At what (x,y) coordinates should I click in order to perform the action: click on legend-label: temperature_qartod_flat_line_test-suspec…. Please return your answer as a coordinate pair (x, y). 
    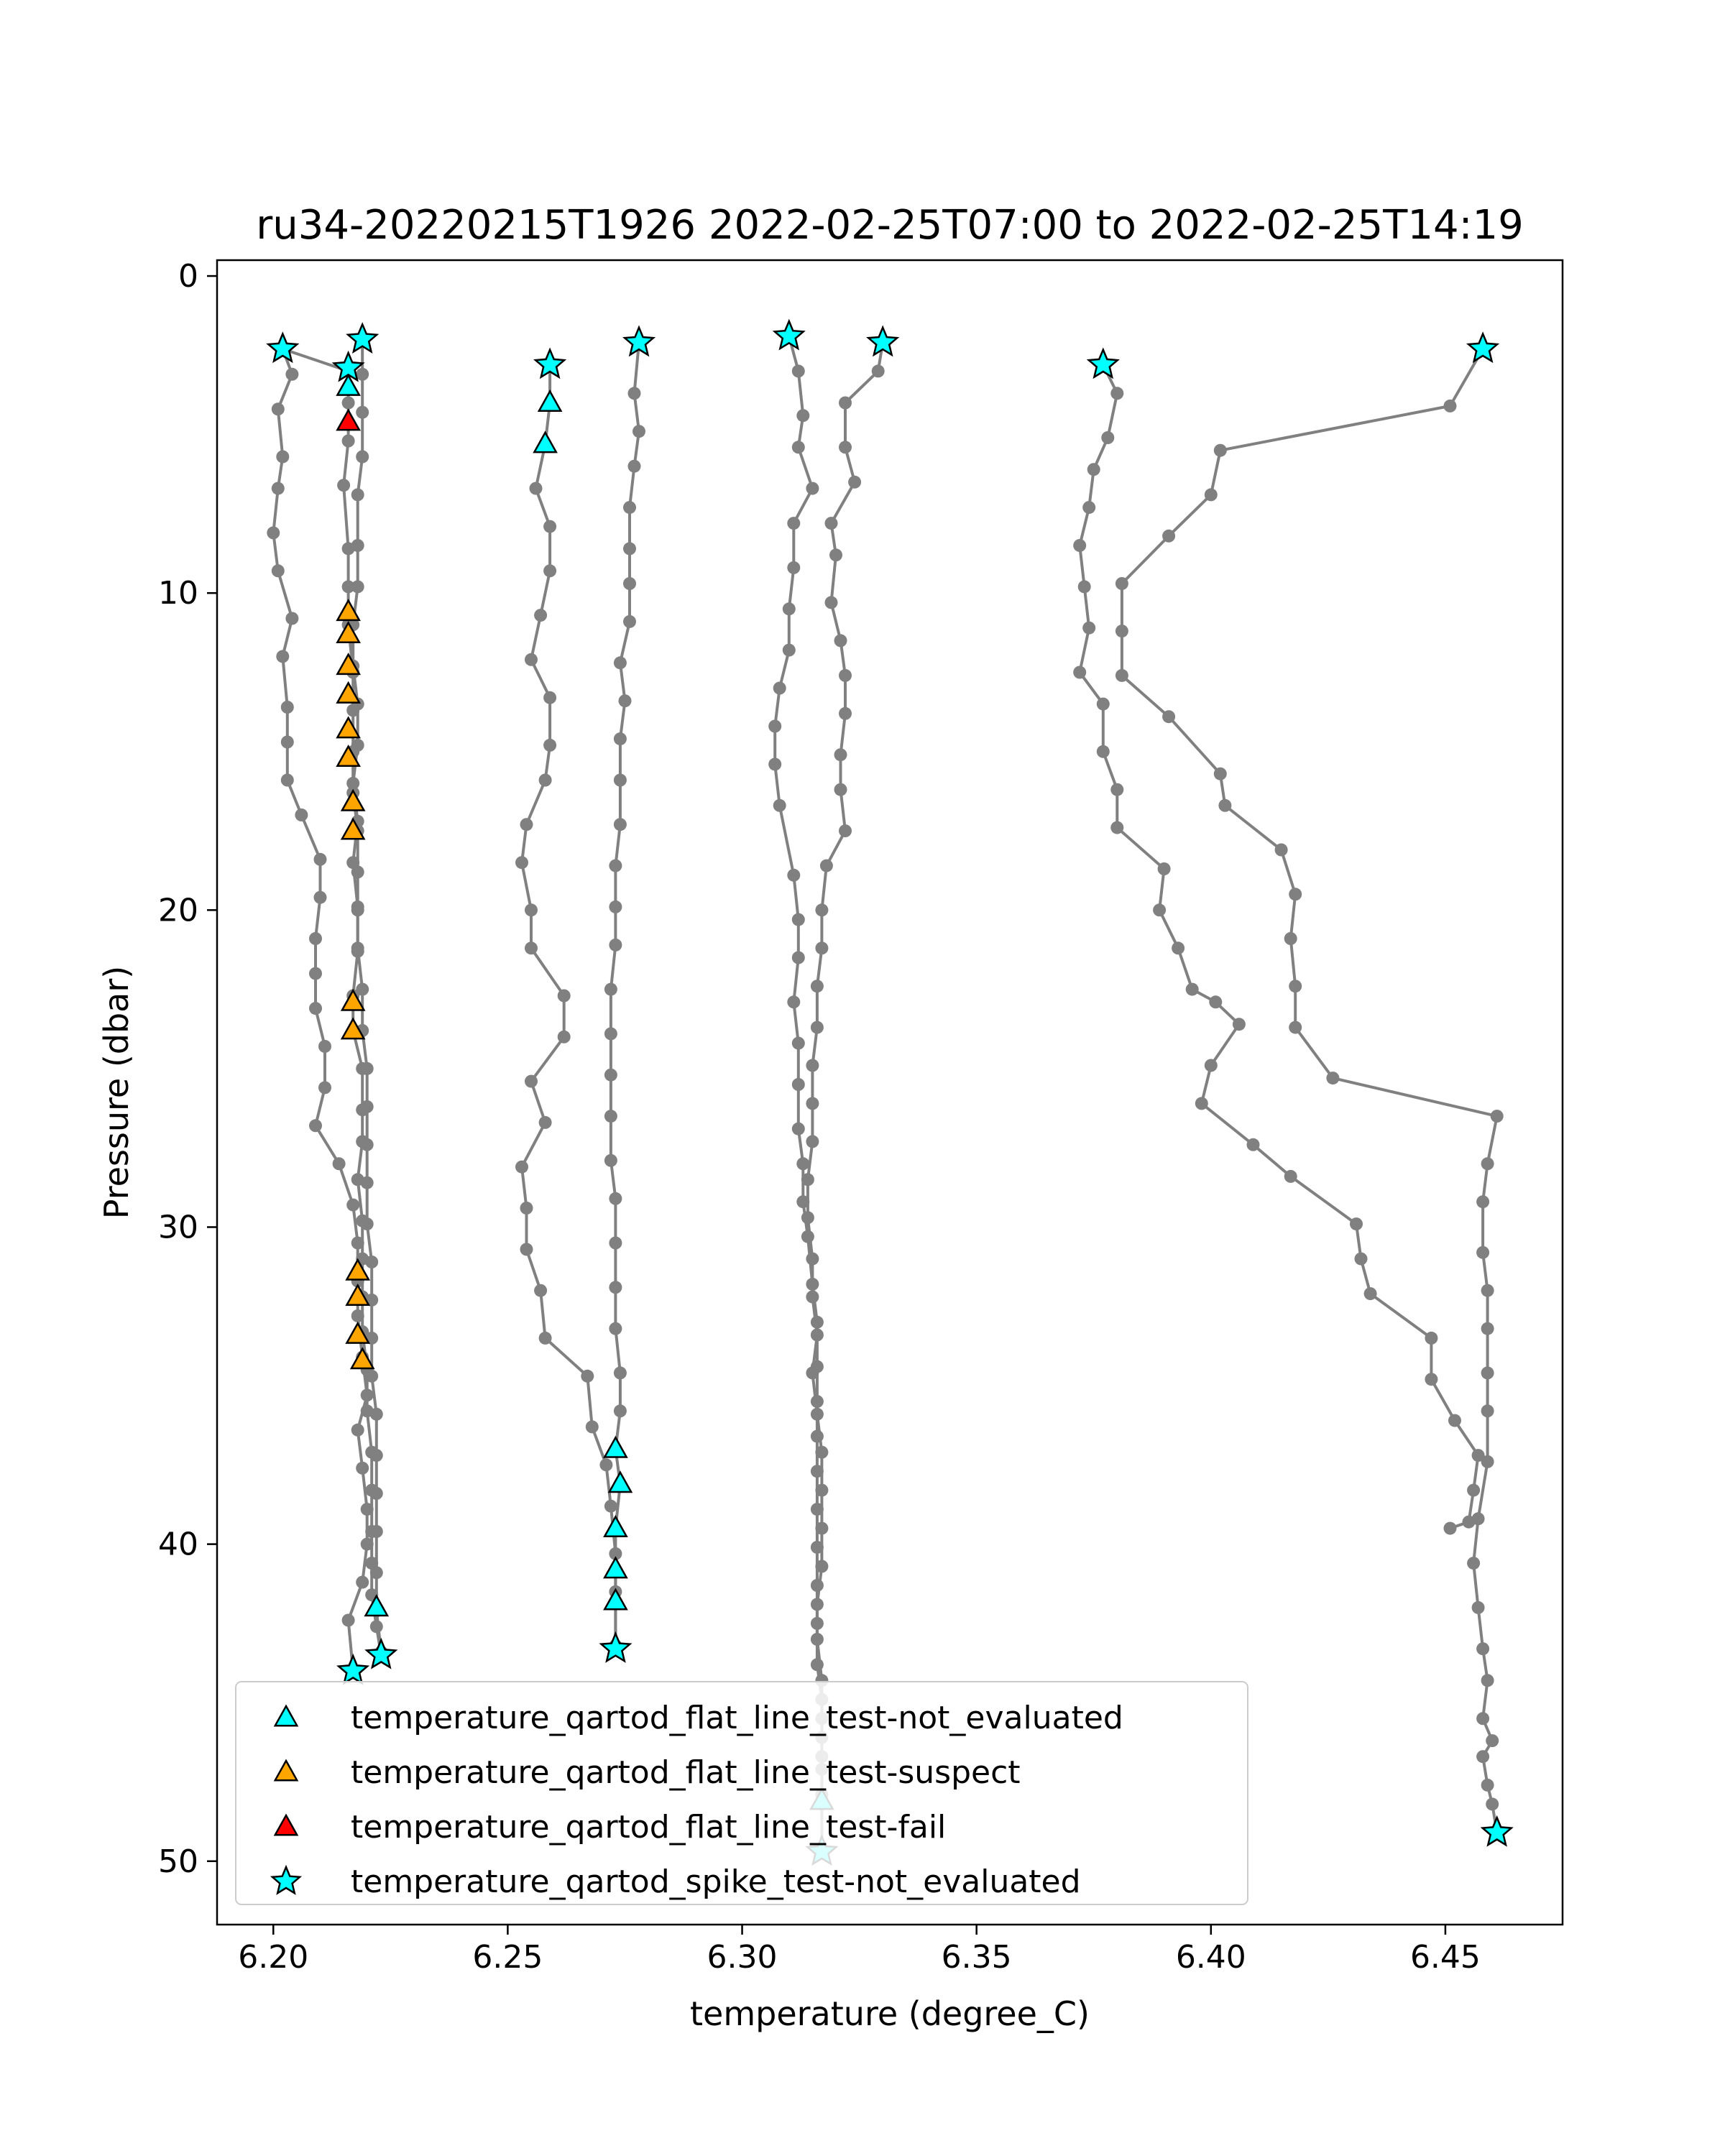
    Looking at the image, I should click on (686, 1772).